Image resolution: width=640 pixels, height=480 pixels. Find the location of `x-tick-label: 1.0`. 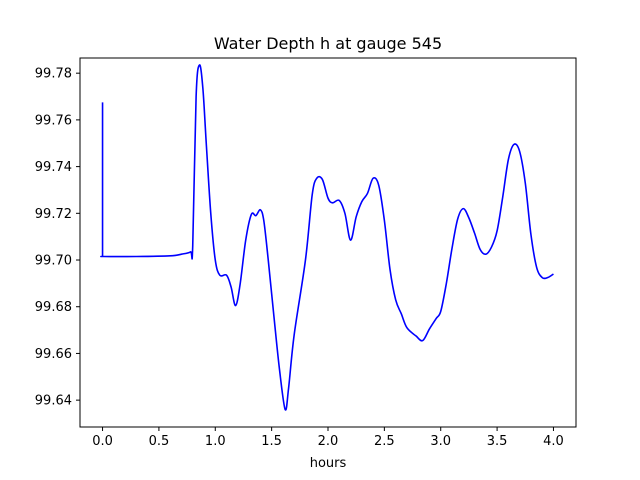

x-tick-label: 1.0 is located at coordinates (215, 441).